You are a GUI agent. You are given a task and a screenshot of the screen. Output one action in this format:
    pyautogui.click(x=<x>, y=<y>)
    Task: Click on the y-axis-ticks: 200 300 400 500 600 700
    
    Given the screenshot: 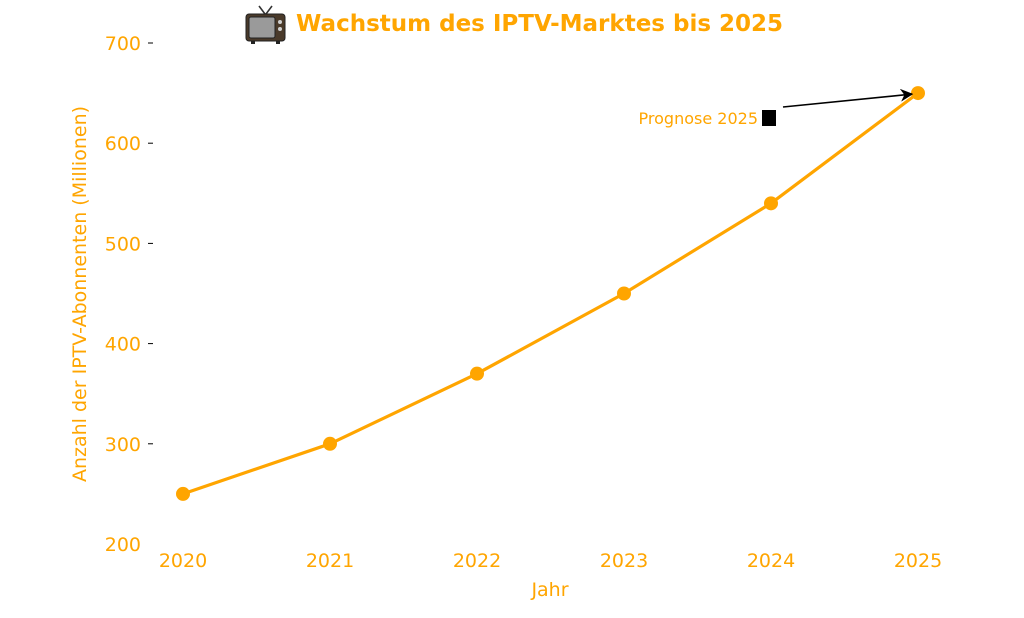 What is the action you would take?
    pyautogui.click(x=129, y=294)
    